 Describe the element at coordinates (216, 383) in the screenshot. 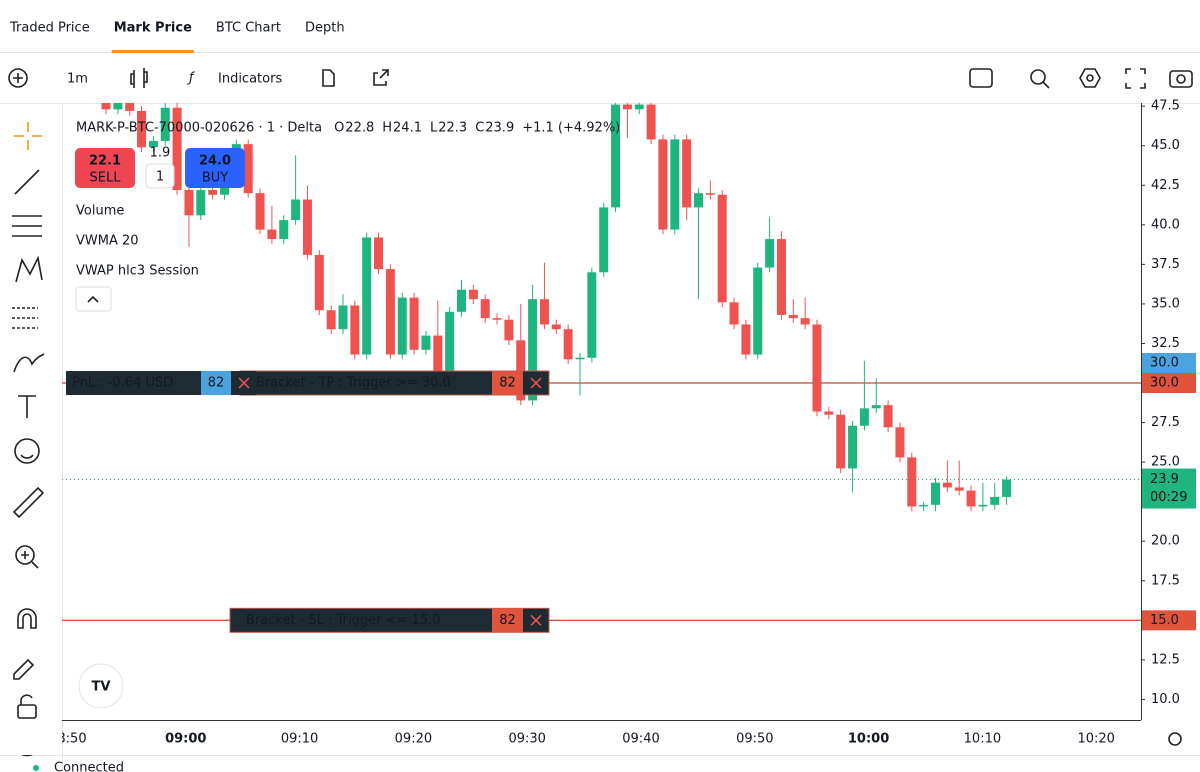

I see `pnl-qty: 82` at that location.